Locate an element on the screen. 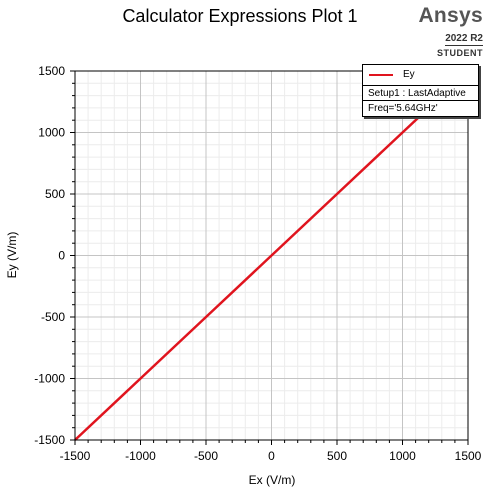  y-axis-label: Ey (V/m) is located at coordinates (12, 255).